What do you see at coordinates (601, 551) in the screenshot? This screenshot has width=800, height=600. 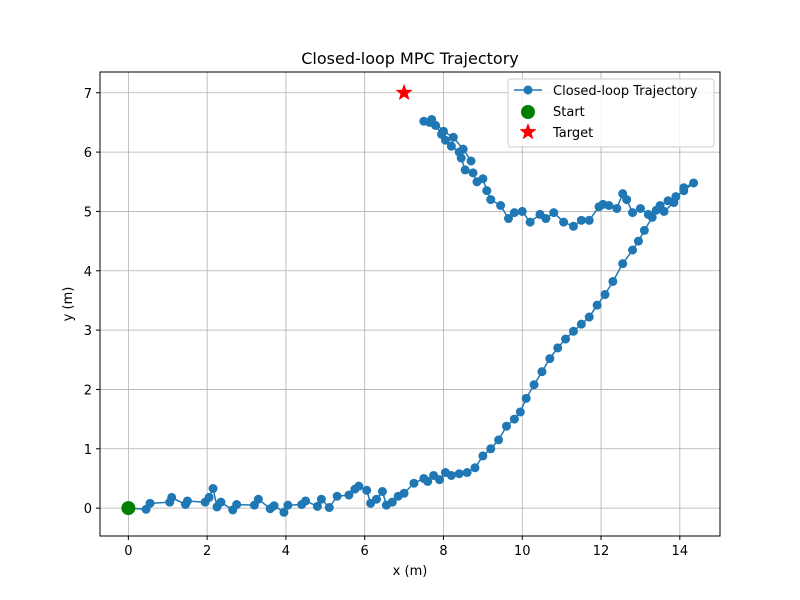 I see `x-tick-label: 12` at bounding box center [601, 551].